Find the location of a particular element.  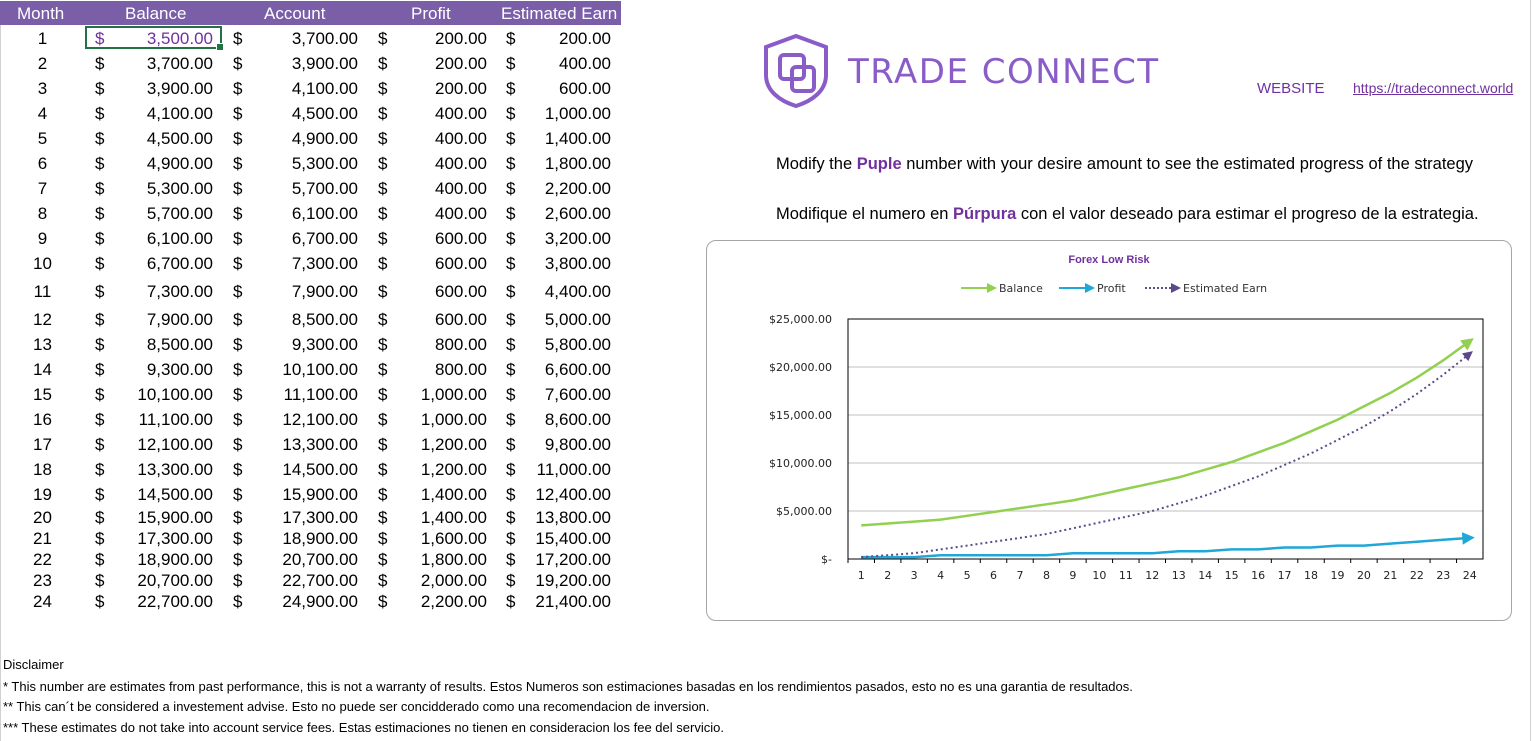

balance-cell: 7,900.00 is located at coordinates (179, 319).